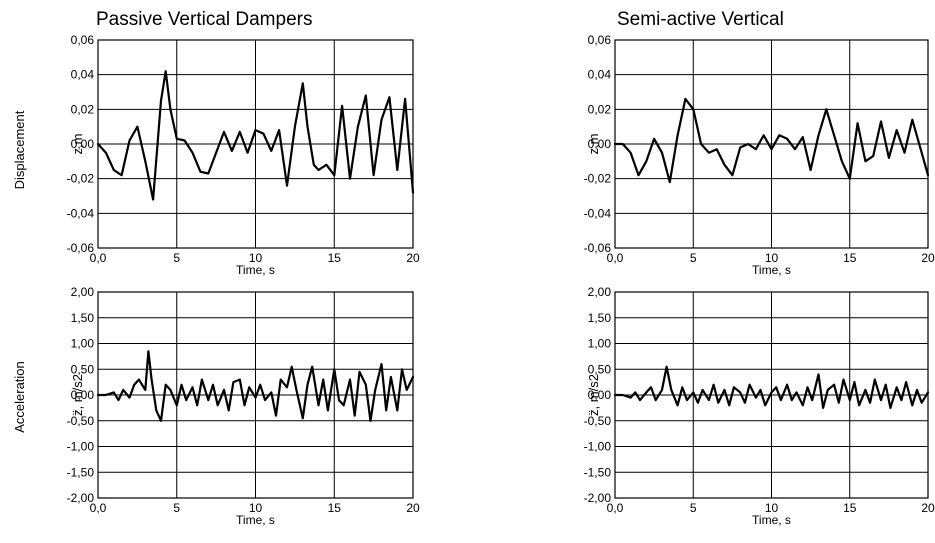 The image size is (935, 543). I want to click on row-label-acceleration: Acceleration, so click(19, 397).